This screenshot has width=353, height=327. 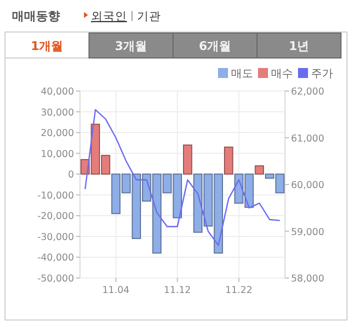 What do you see at coordinates (242, 73) in the screenshot?
I see `legend-label: 매도` at bounding box center [242, 73].